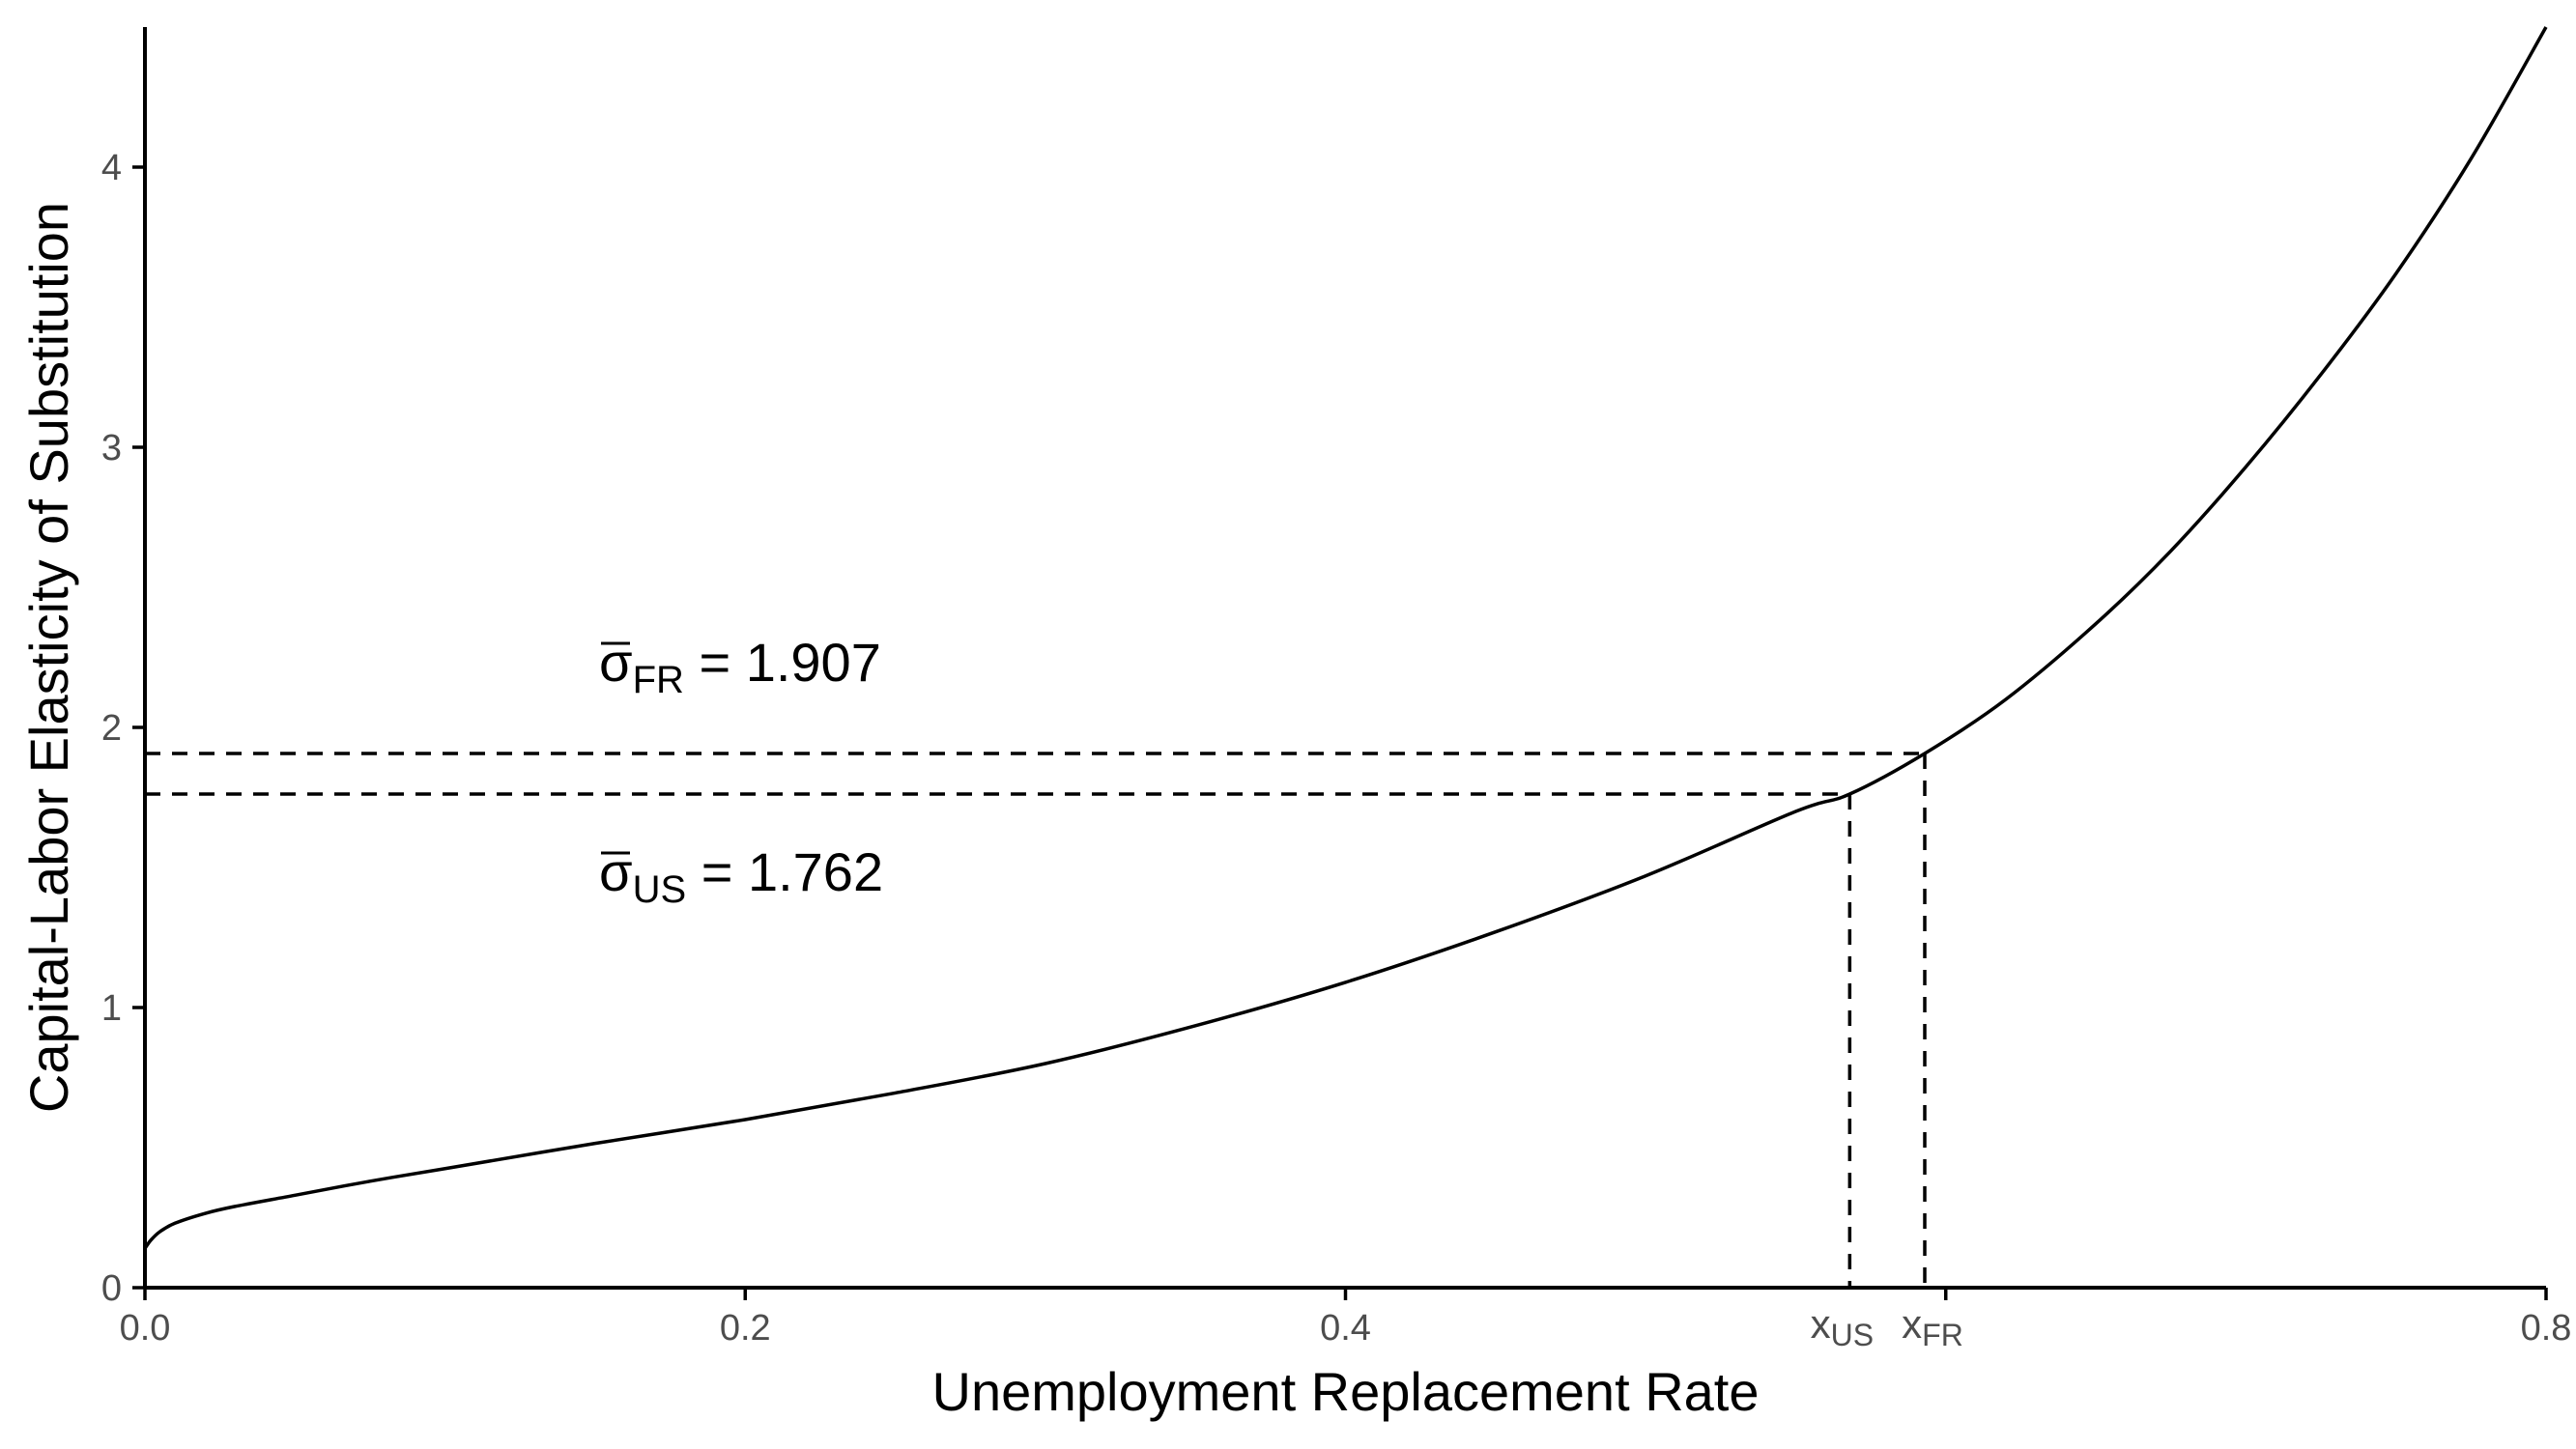 The height and width of the screenshot is (1449, 2576). Describe the element at coordinates (1346, 1328) in the screenshot. I see `x-tick-label: 0.4` at that location.